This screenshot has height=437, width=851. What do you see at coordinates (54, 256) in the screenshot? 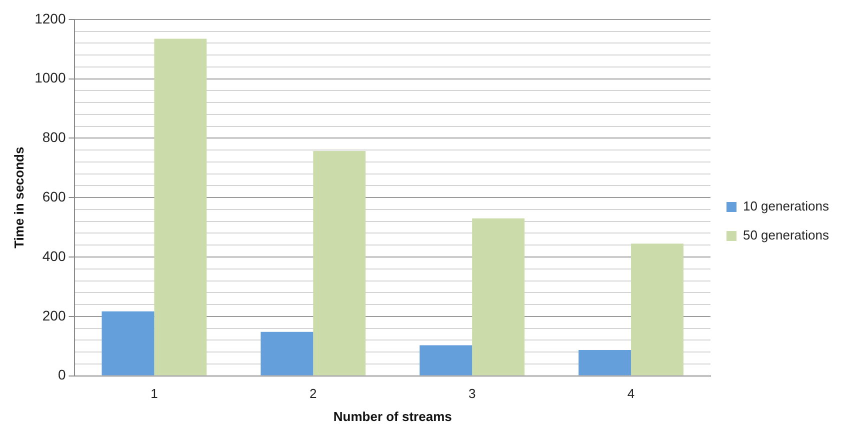
I see `y-tick-label: 400` at bounding box center [54, 256].